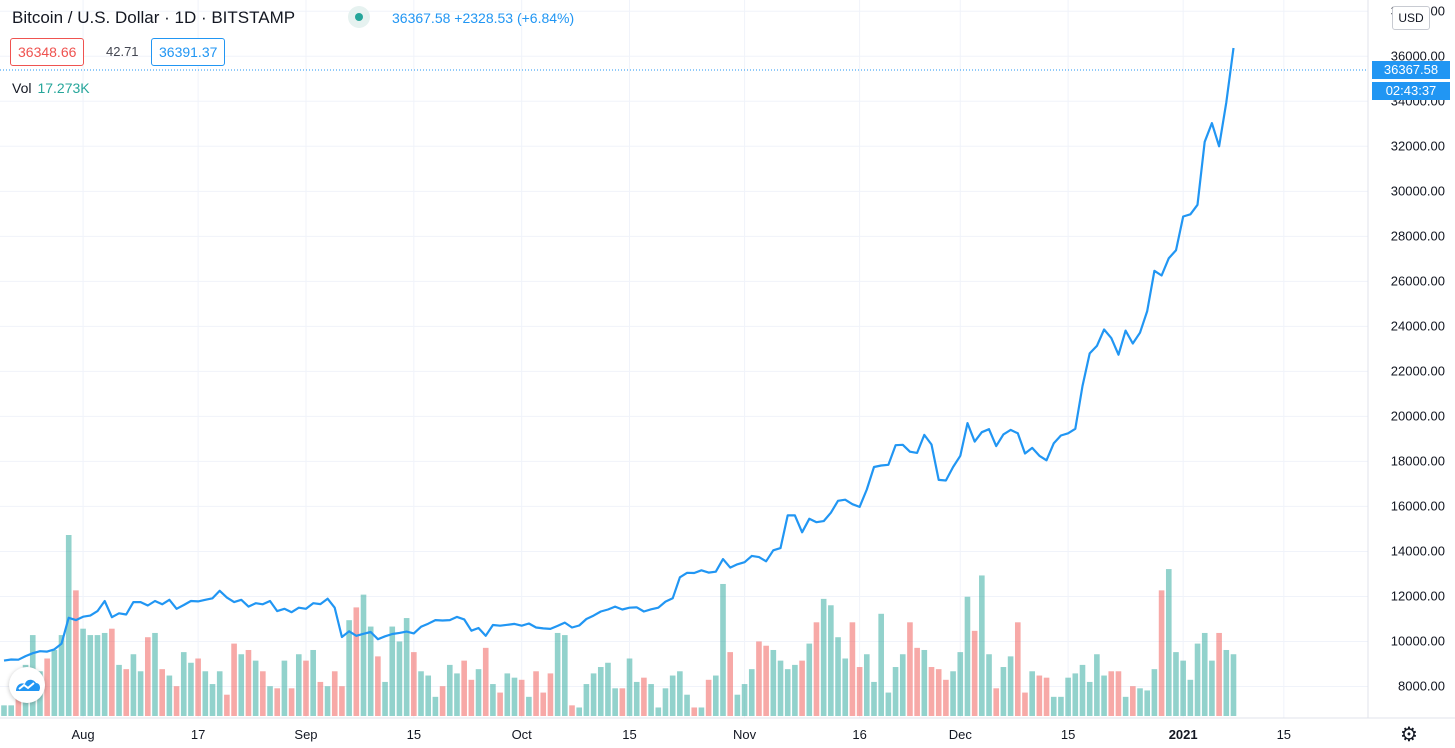  Describe the element at coordinates (83, 734) in the screenshot. I see `time-tick-label: Aug` at that location.